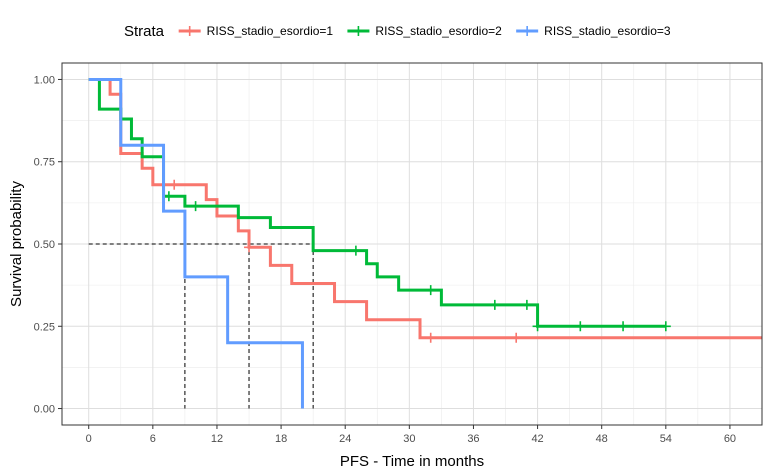 The height and width of the screenshot is (475, 770). What do you see at coordinates (537, 439) in the screenshot?
I see `x-tick-label: 42` at bounding box center [537, 439].